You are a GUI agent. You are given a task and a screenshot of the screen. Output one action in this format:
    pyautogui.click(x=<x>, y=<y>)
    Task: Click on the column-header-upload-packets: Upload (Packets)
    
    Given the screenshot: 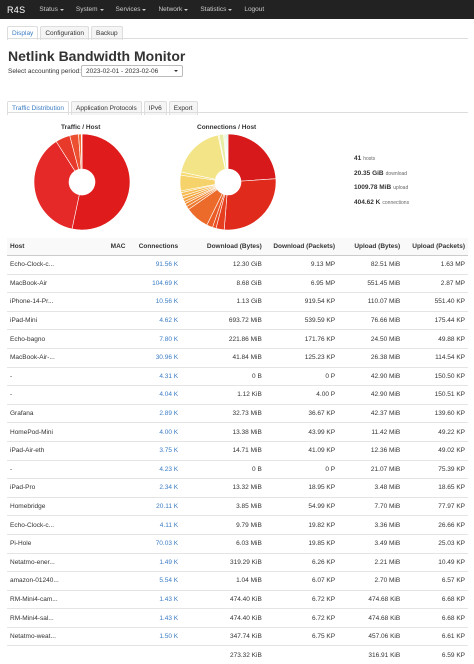 What is the action you would take?
    pyautogui.click(x=435, y=247)
    